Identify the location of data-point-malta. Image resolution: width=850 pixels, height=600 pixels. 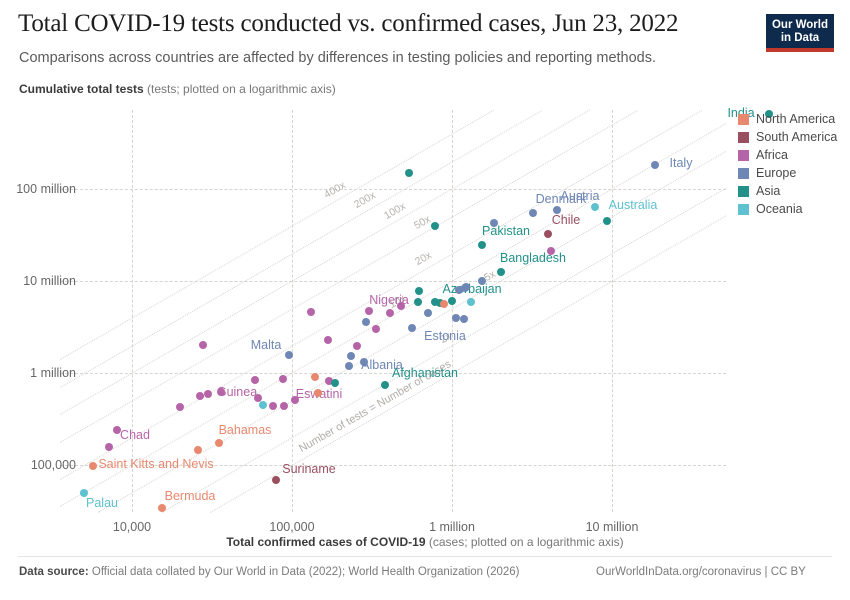
(289, 355).